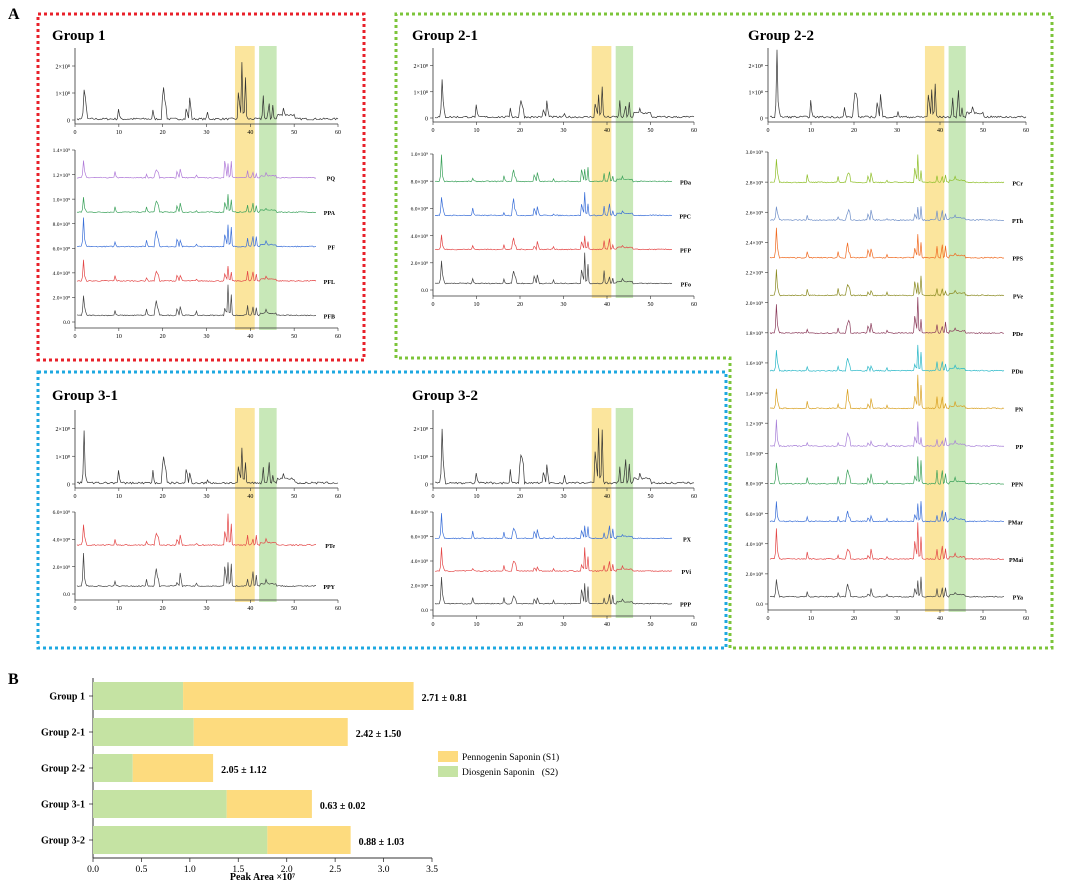  Describe the element at coordinates (379, 734) in the screenshot. I see `bar-annotation: 2.42 ± 1.50` at that location.